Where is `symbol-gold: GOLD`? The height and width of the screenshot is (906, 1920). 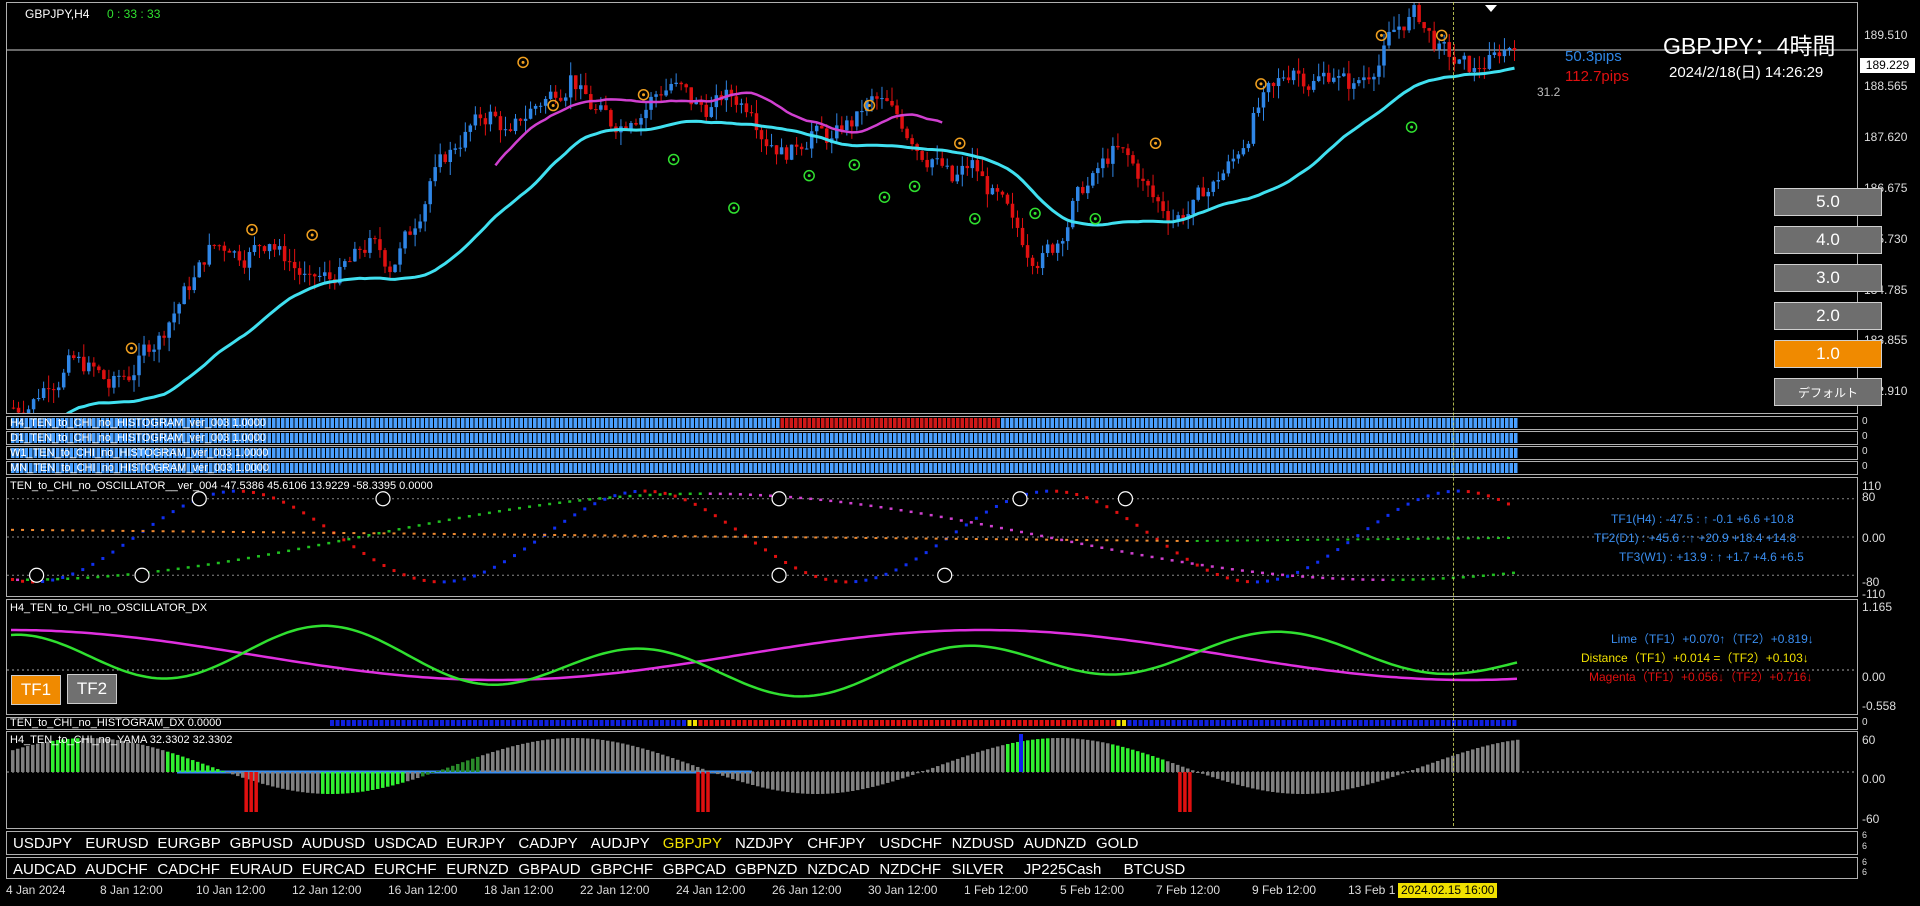
symbol-gold: GOLD is located at coordinates (1117, 843).